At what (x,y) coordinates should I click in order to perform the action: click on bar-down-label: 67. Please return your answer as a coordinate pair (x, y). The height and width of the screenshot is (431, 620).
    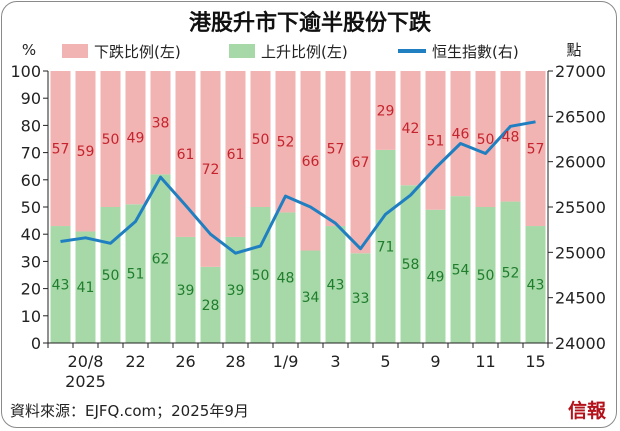
    Looking at the image, I should click on (361, 163).